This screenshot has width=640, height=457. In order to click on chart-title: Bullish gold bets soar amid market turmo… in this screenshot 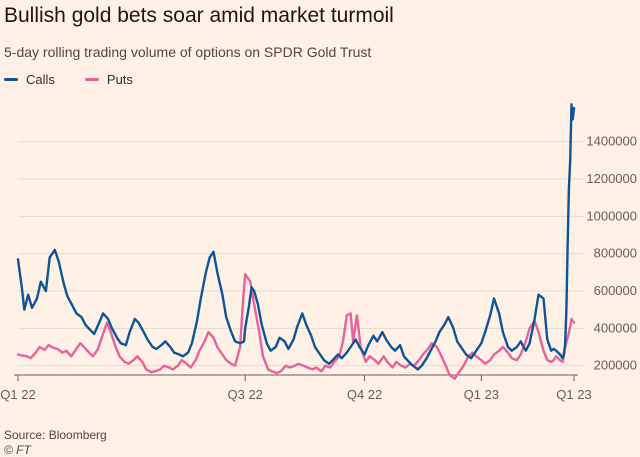, I will do `click(199, 15)`.